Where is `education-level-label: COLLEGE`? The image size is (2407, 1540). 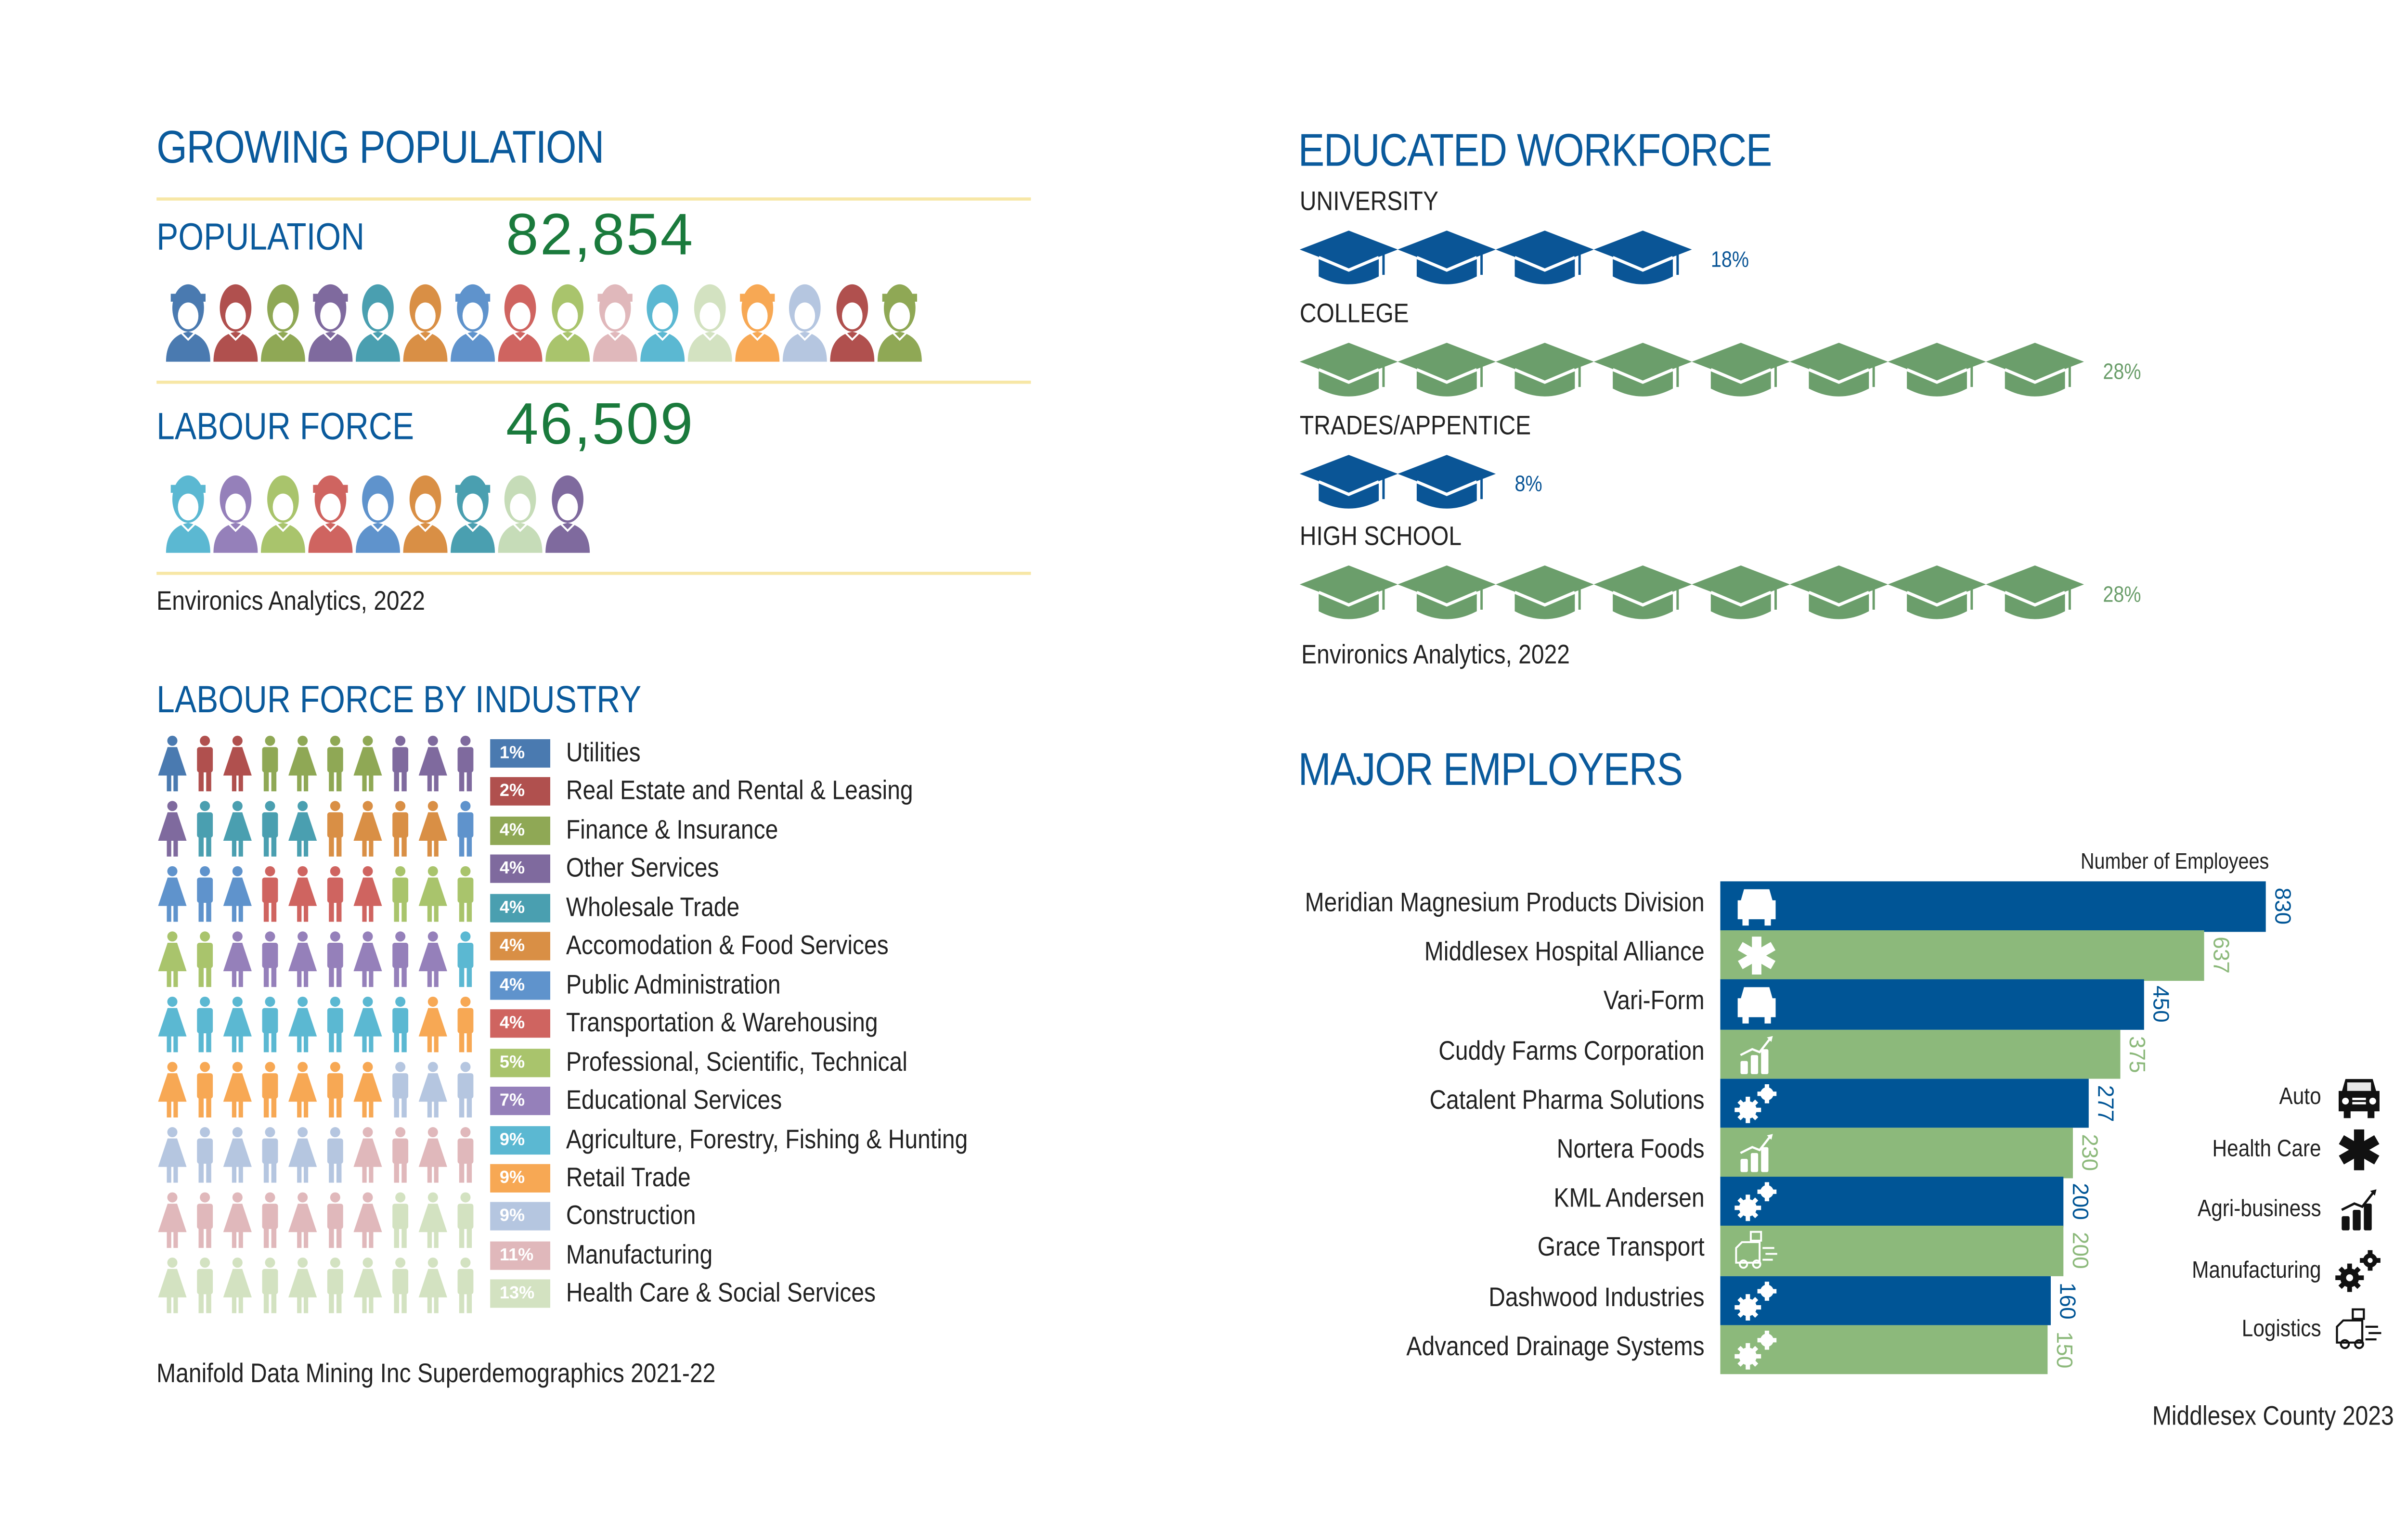 education-level-label: COLLEGE is located at coordinates (1354, 313).